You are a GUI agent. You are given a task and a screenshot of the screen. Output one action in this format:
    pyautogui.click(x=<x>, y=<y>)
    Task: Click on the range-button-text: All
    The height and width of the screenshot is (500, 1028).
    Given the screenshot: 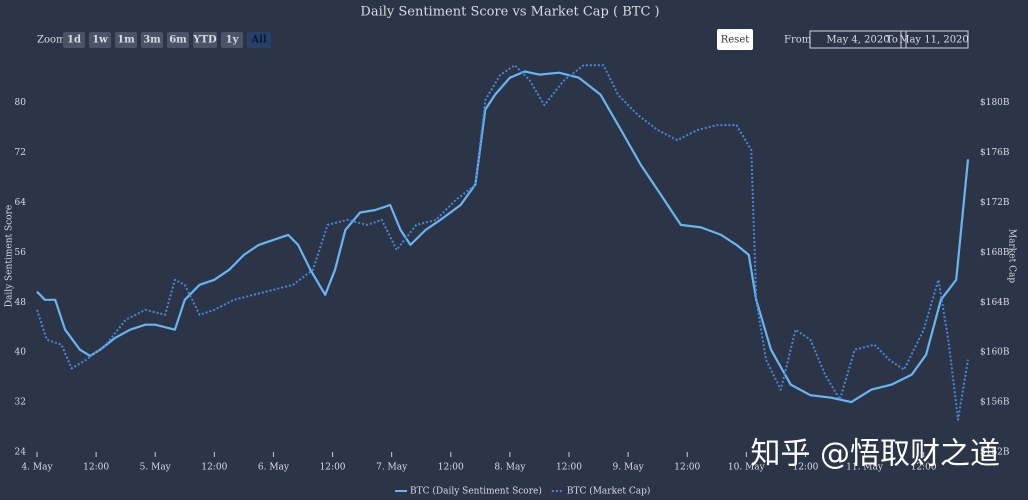 What is the action you would take?
    pyautogui.click(x=258, y=40)
    